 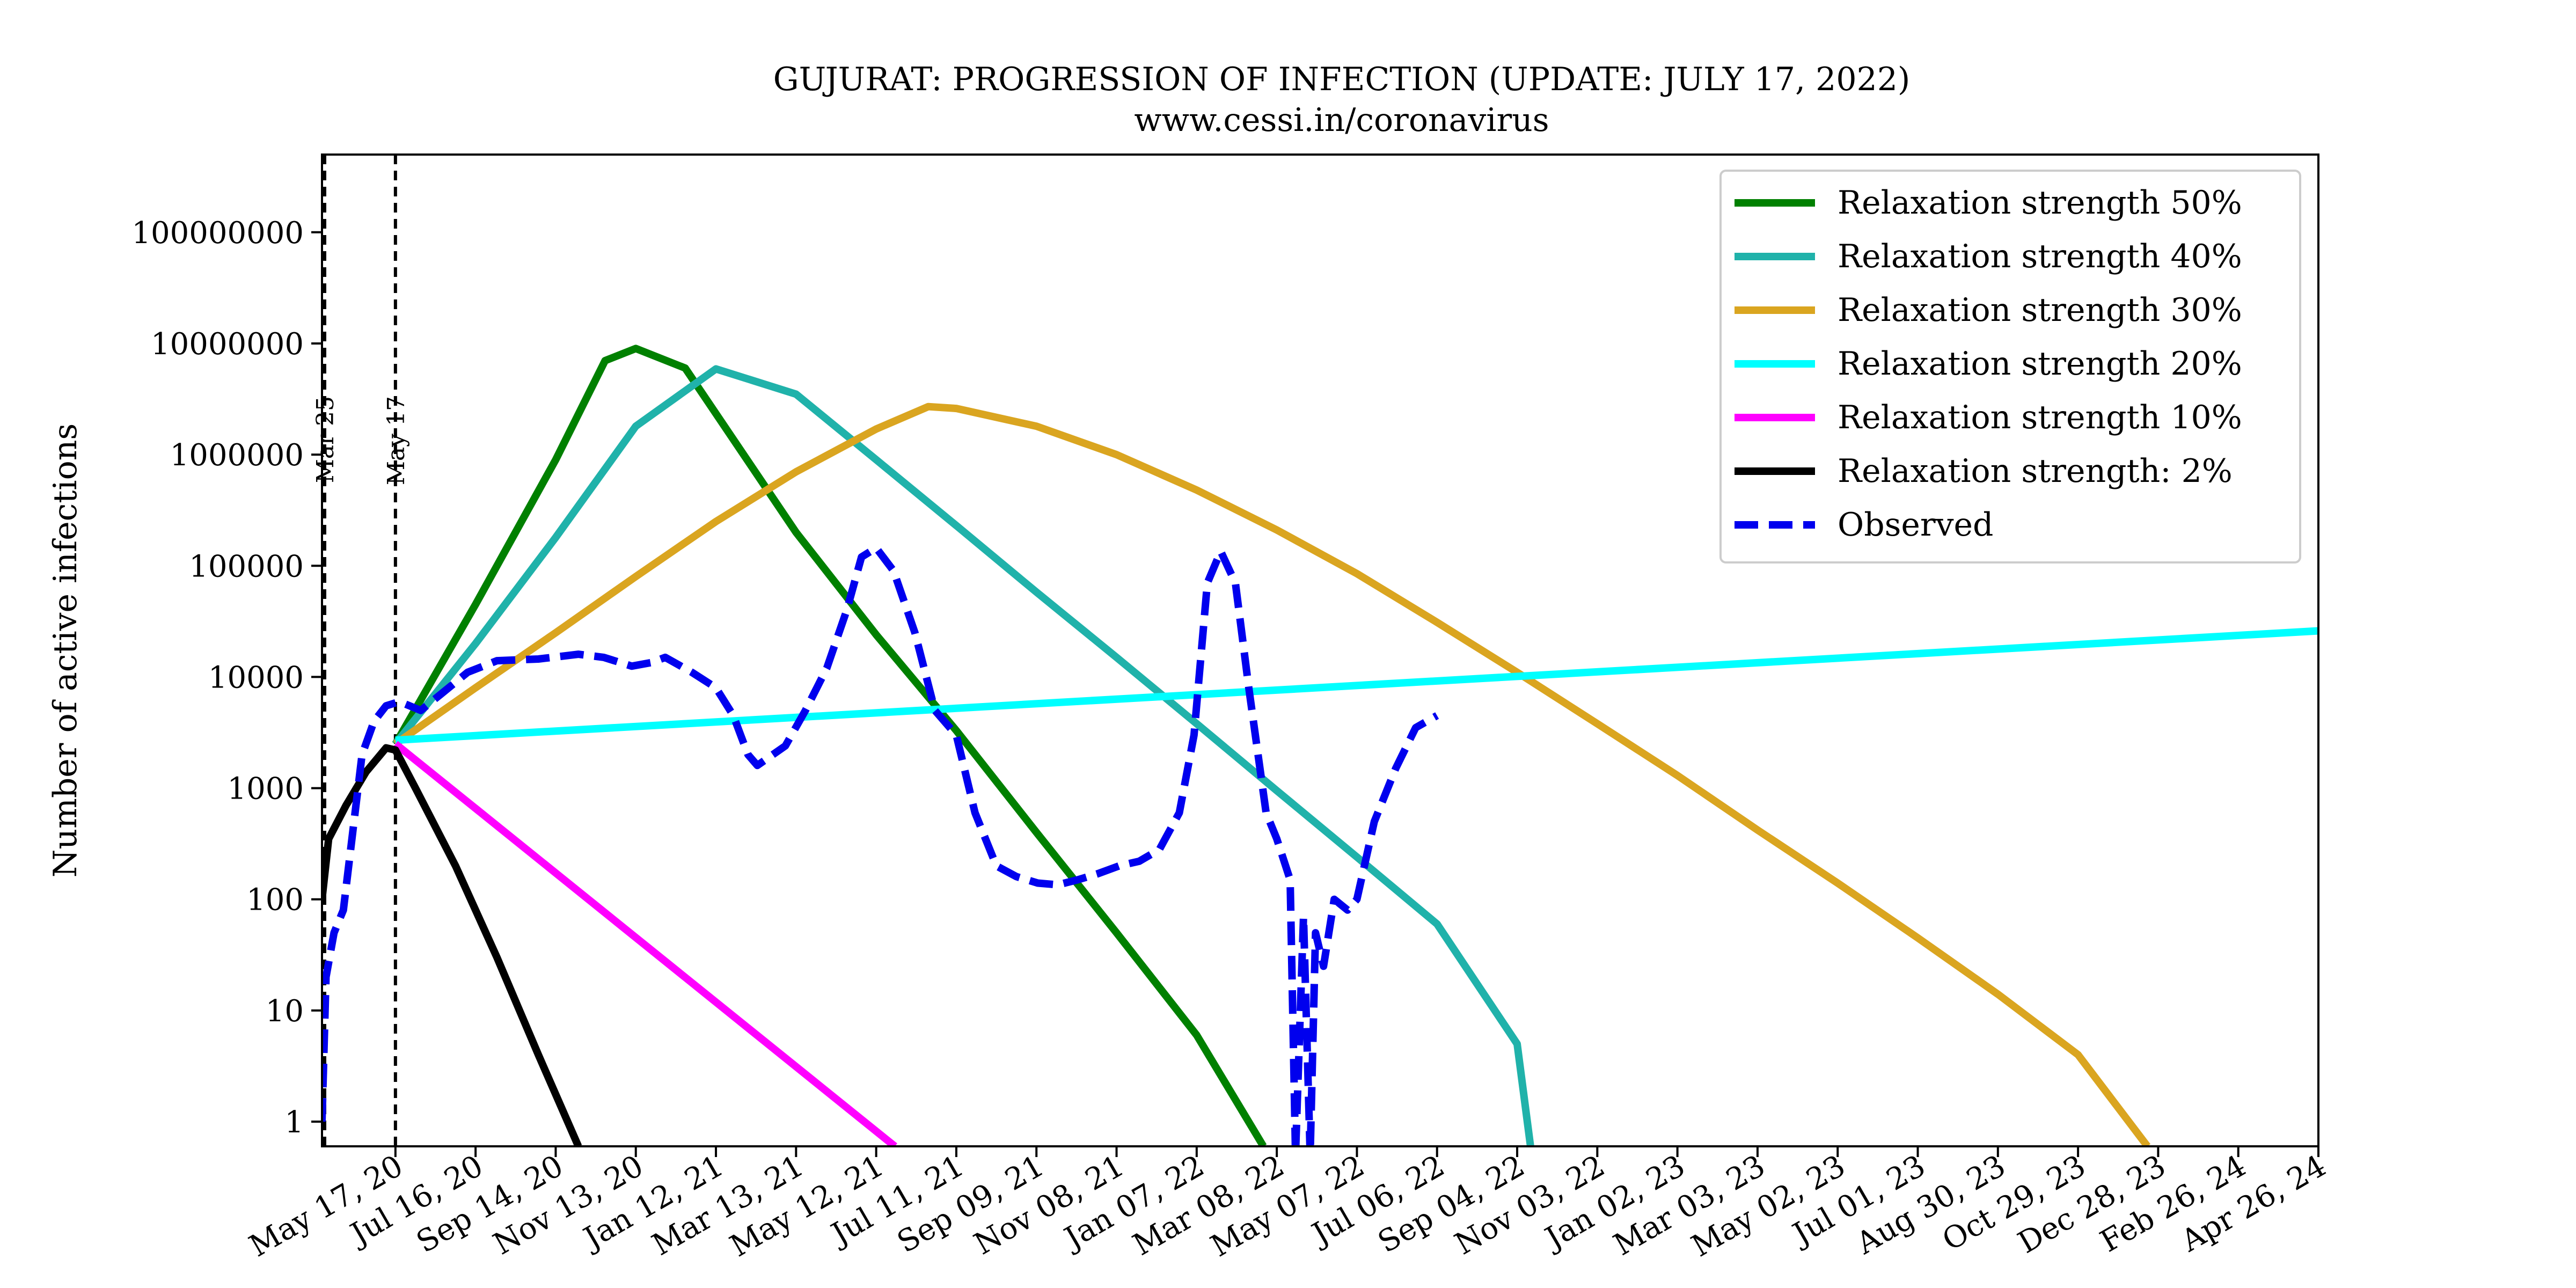 What do you see at coordinates (1915, 525) in the screenshot?
I see `legend-label-6: Observed` at bounding box center [1915, 525].